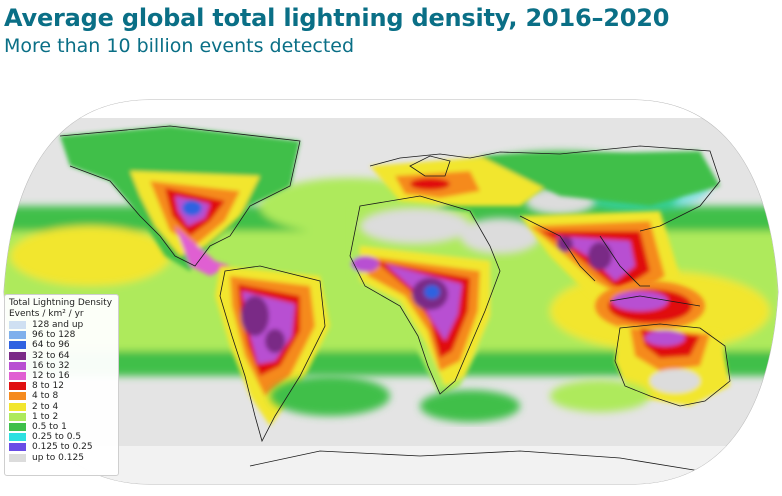 This screenshot has width=782, height=496. I want to click on legend-item: 32 to 64, so click(61, 356).